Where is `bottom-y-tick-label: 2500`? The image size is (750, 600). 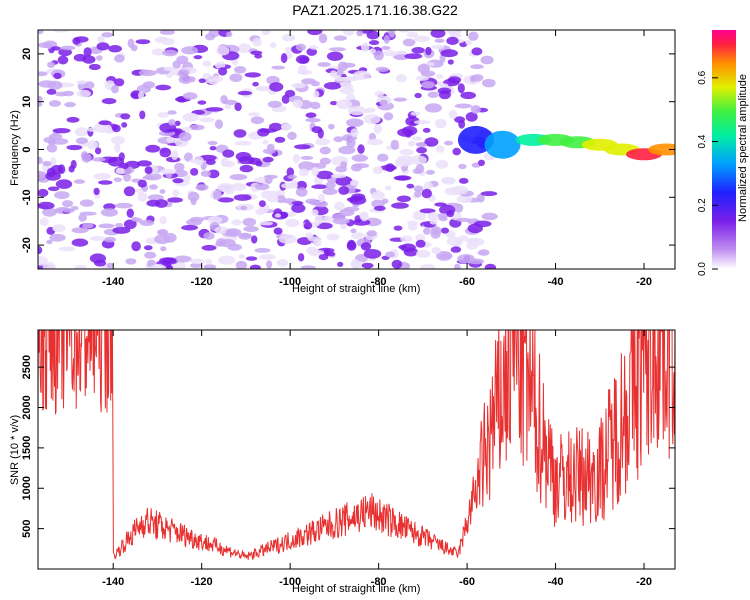 bottom-y-tick-label: 2500 is located at coordinates (27, 367).